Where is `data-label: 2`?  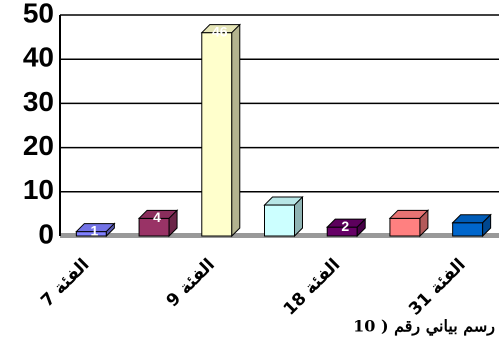
data-label: 2 is located at coordinates (345, 226).